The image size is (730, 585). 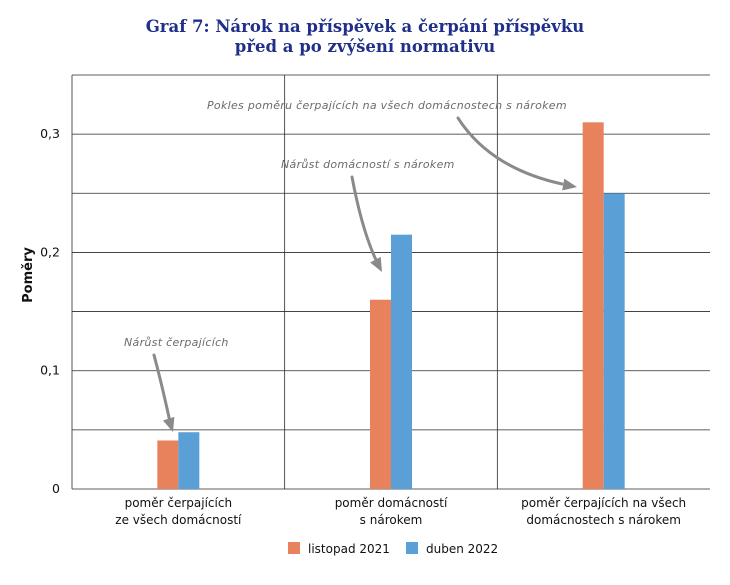 What do you see at coordinates (391, 503) in the screenshot?
I see `x-category-label: poměr domácností` at bounding box center [391, 503].